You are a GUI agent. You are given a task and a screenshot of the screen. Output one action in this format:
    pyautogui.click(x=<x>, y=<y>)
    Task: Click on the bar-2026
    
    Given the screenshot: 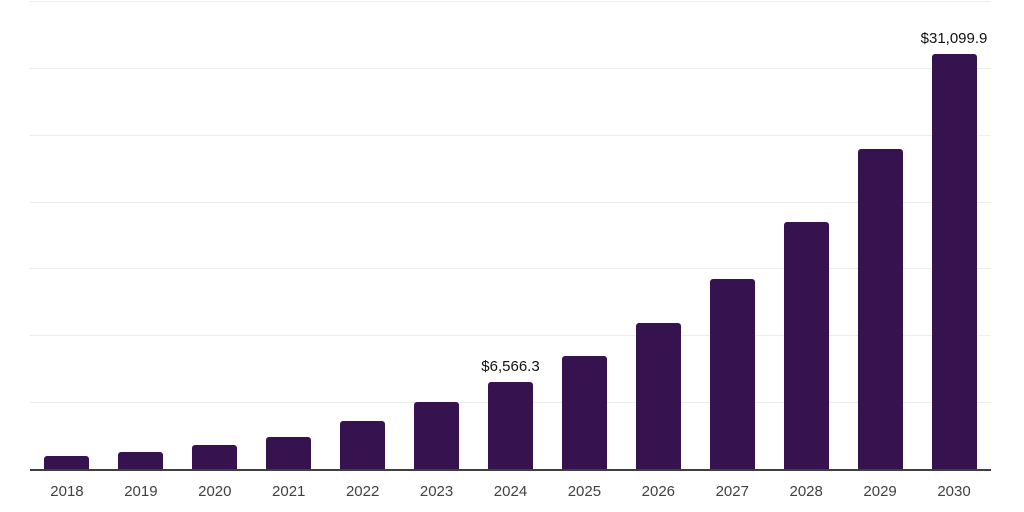 What is the action you would take?
    pyautogui.click(x=658, y=396)
    